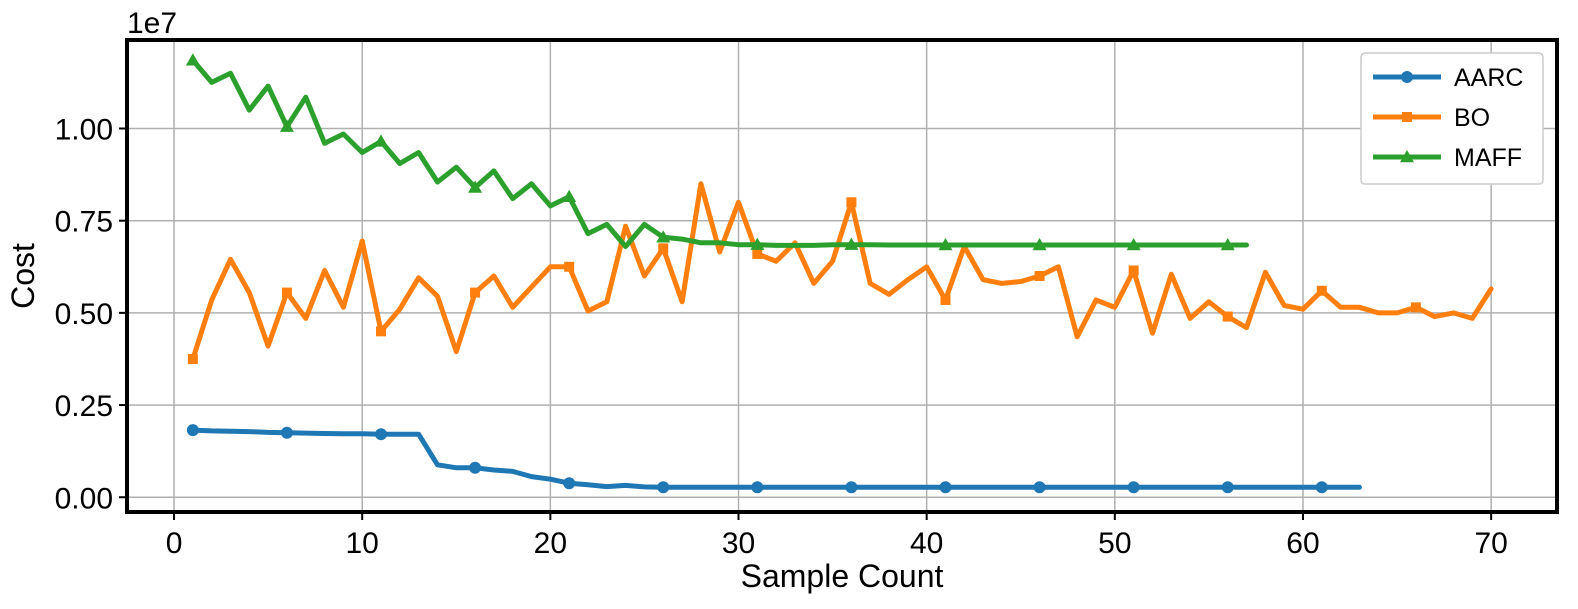 This screenshot has height=609, width=1578. What do you see at coordinates (84, 498) in the screenshot?
I see `y-tick-label: 0.00` at bounding box center [84, 498].